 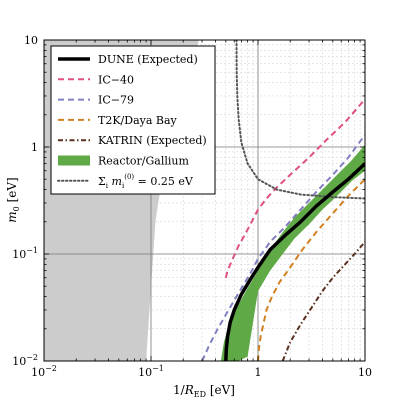 I want to click on legend-label-part: (0), so click(x=129, y=177).